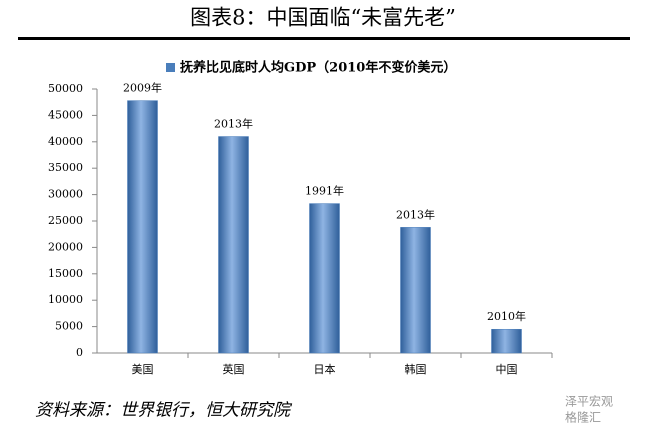 The image size is (647, 428). Describe the element at coordinates (506, 316) in the screenshot. I see `bar-annotation: 2010年` at that location.